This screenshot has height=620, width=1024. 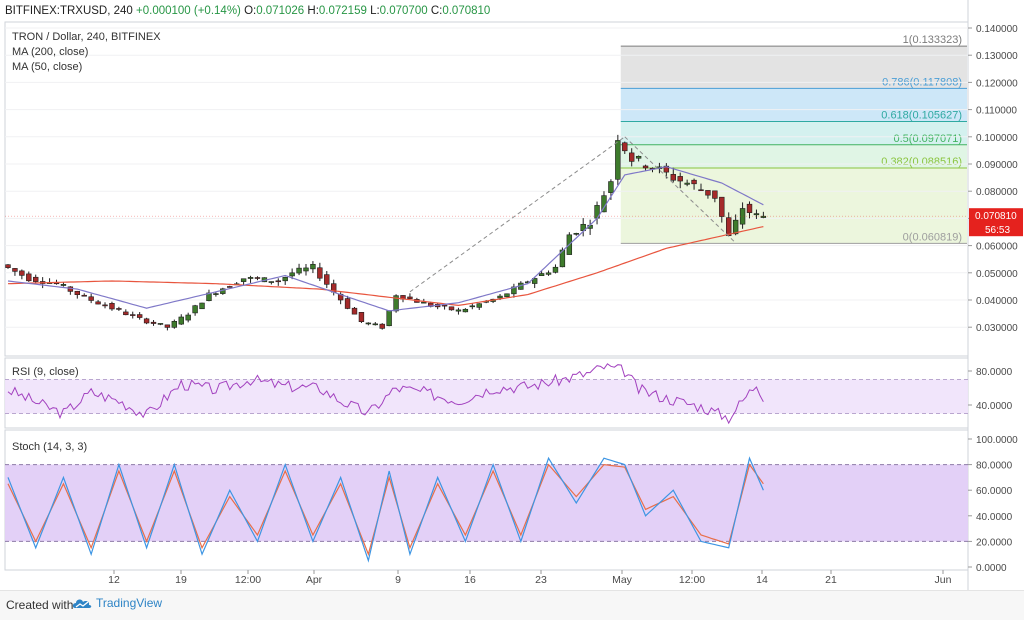 I want to click on fib-label-0: 0(0.060819), so click(x=932, y=237).